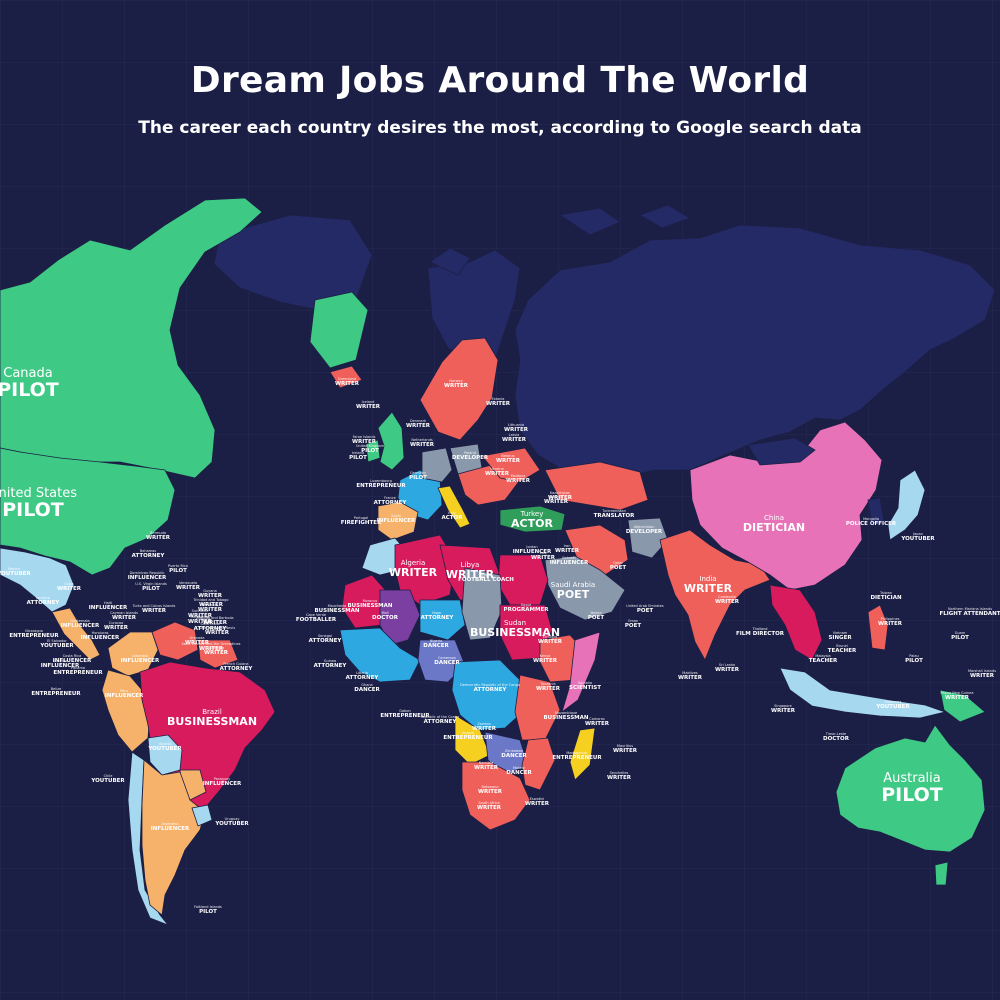 The height and width of the screenshot is (1000, 1000). I want to click on country-name: Colombia, so click(140, 656).